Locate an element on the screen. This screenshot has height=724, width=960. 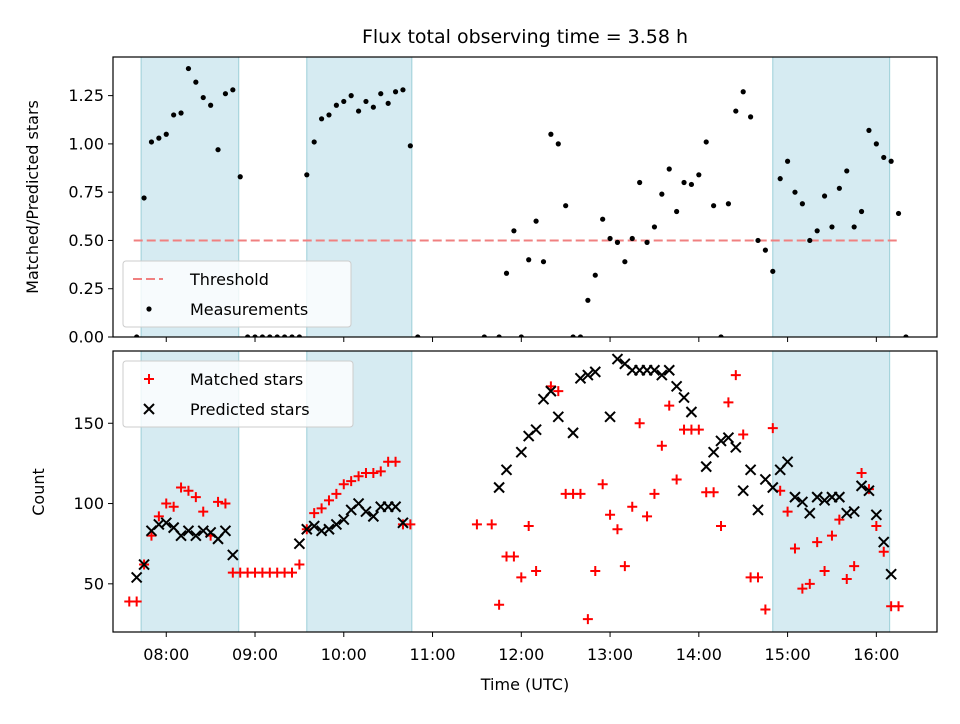
y-tick-label: 0.50 is located at coordinates (86, 240).